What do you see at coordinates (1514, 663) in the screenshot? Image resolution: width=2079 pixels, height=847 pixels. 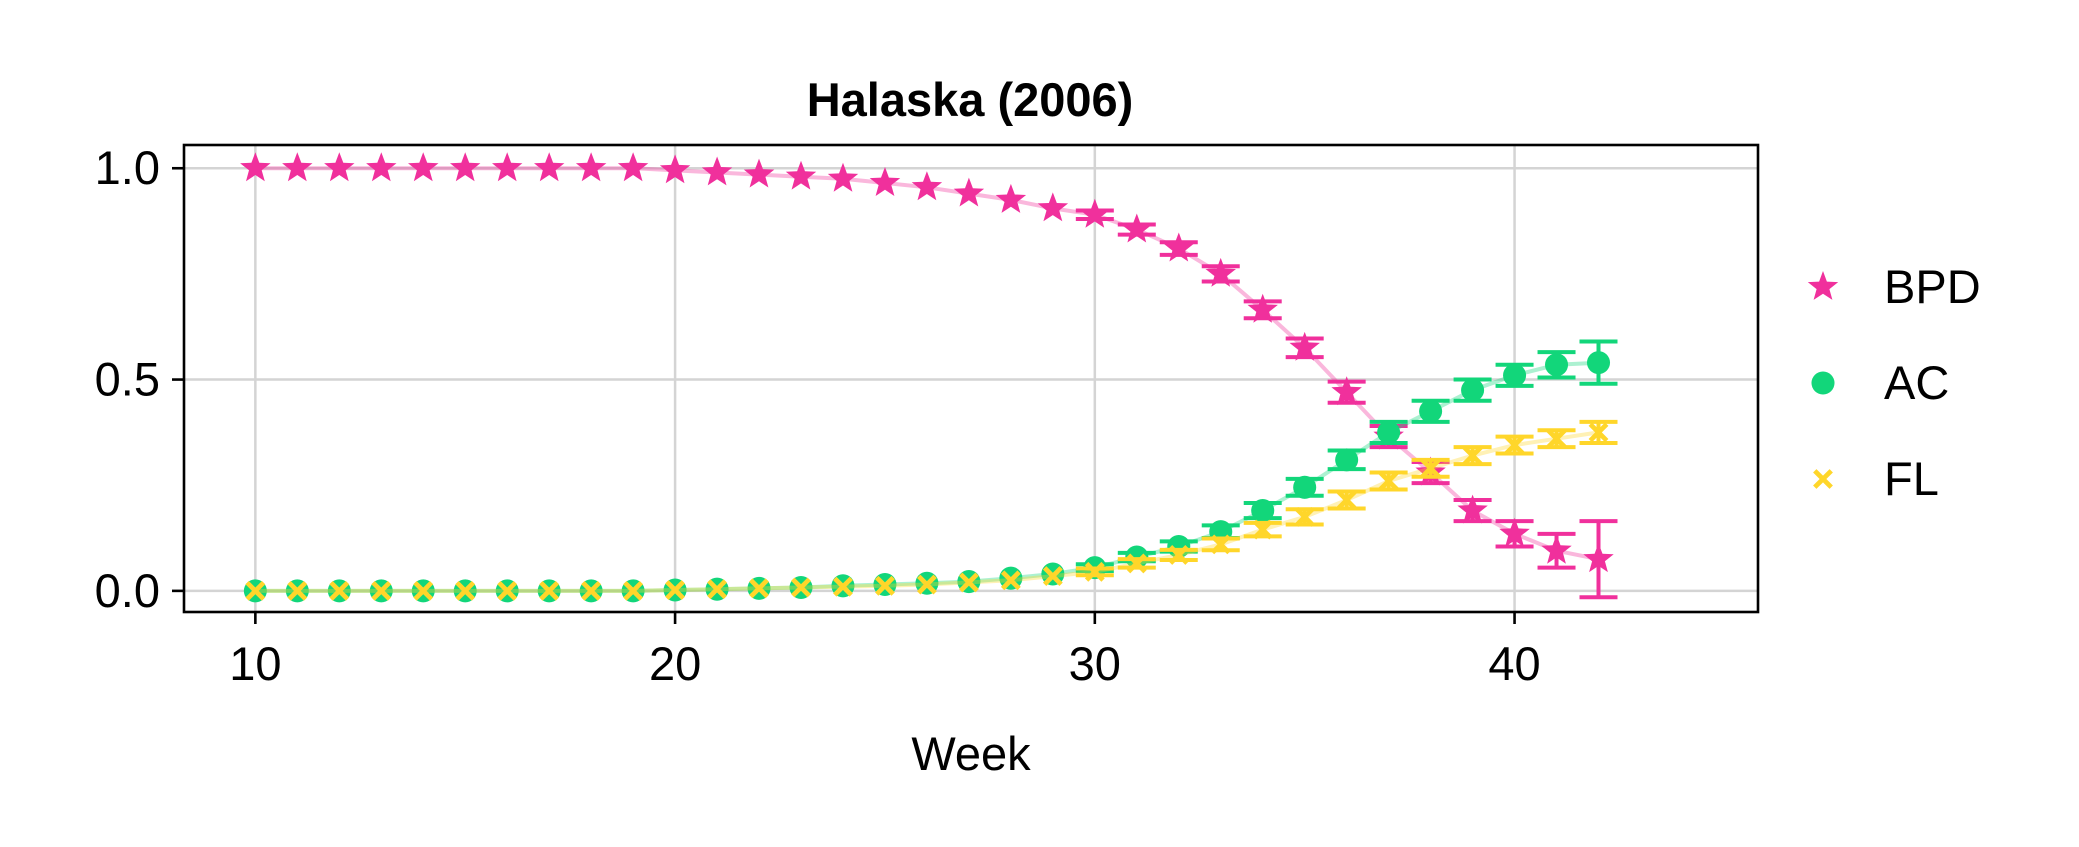 I see `x-tick-label: 40` at bounding box center [1514, 663].